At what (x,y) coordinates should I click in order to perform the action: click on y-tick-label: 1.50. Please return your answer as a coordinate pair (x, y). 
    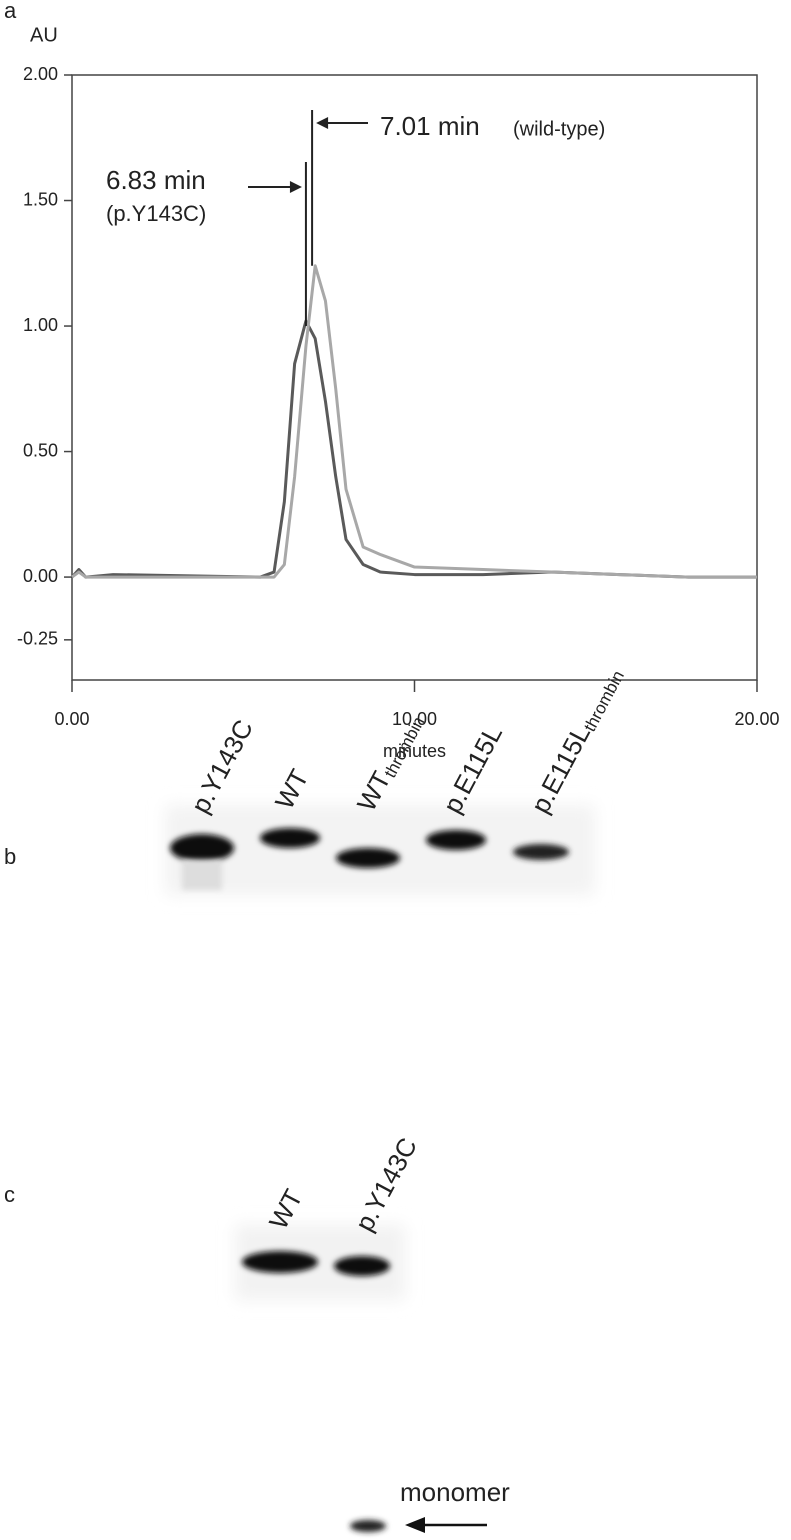
    Looking at the image, I should click on (40, 199).